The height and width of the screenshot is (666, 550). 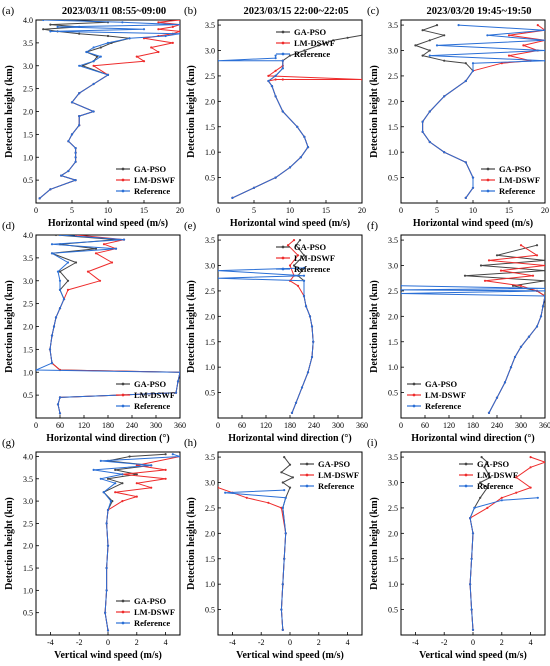 What do you see at coordinates (60, 425) in the screenshot?
I see `x-tick-label: 60` at bounding box center [60, 425].